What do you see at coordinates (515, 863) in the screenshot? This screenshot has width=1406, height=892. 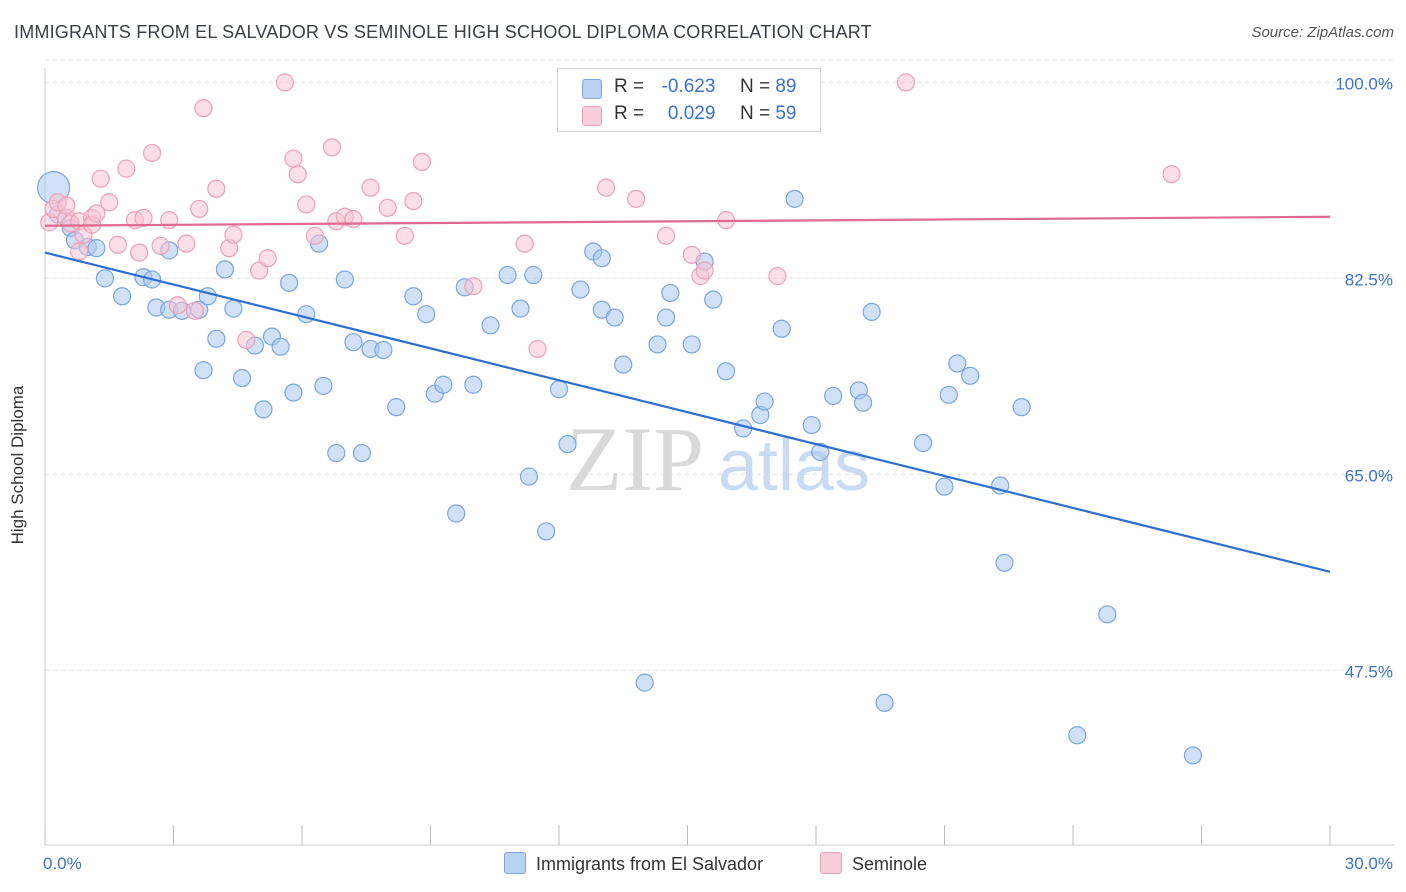 I see `legend-blue-swatch` at bounding box center [515, 863].